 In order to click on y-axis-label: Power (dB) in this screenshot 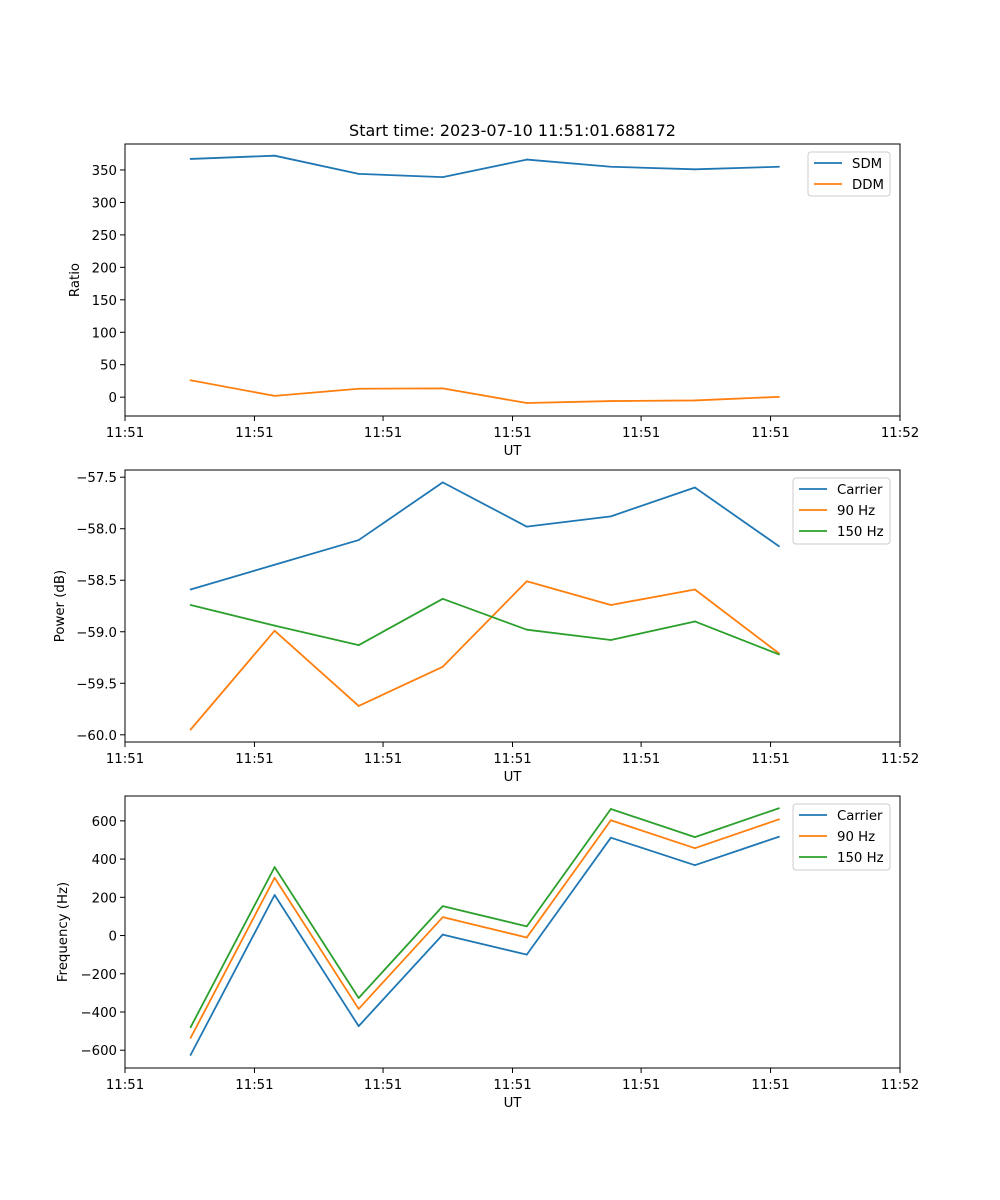, I will do `click(60, 606)`.